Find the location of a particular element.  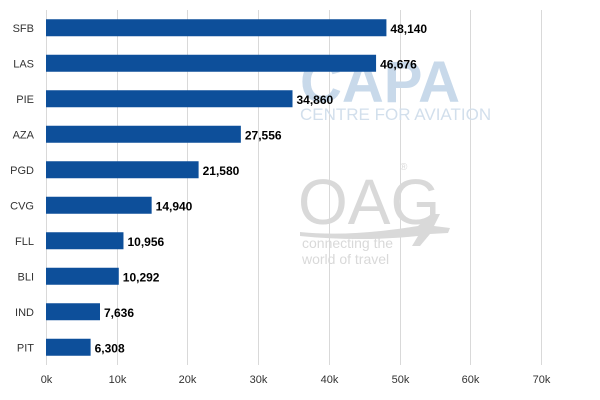

x-tick-label: 70k is located at coordinates (542, 380).